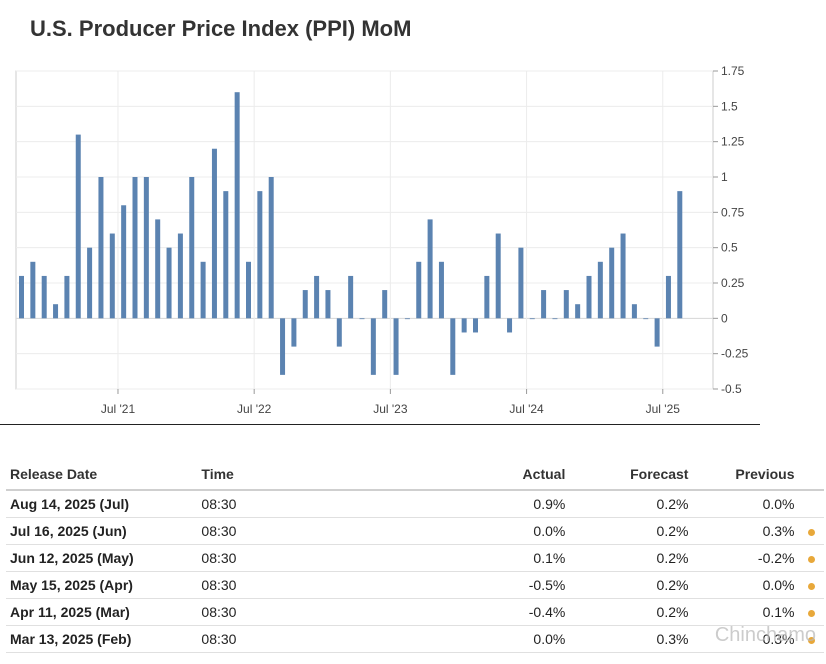 The width and height of the screenshot is (826, 664). What do you see at coordinates (811, 475) in the screenshot?
I see `header-revised` at bounding box center [811, 475].